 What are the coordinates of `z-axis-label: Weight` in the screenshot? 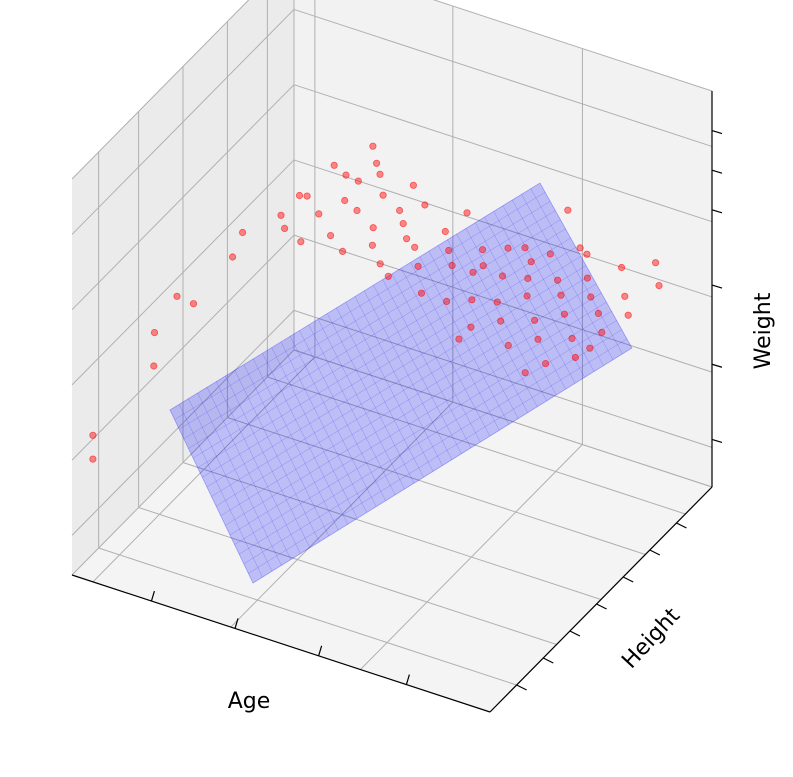 It's located at (763, 330).